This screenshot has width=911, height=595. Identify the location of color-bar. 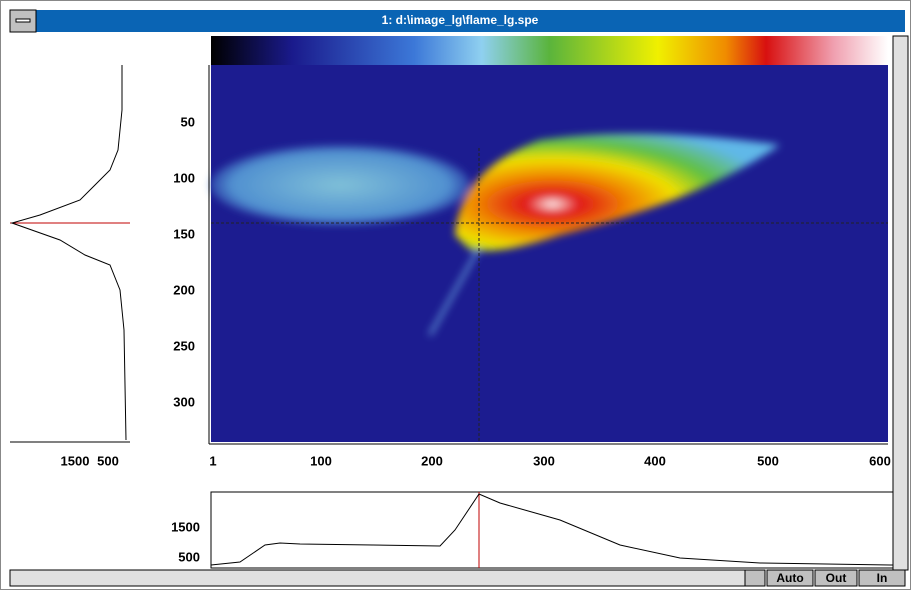
(549, 50).